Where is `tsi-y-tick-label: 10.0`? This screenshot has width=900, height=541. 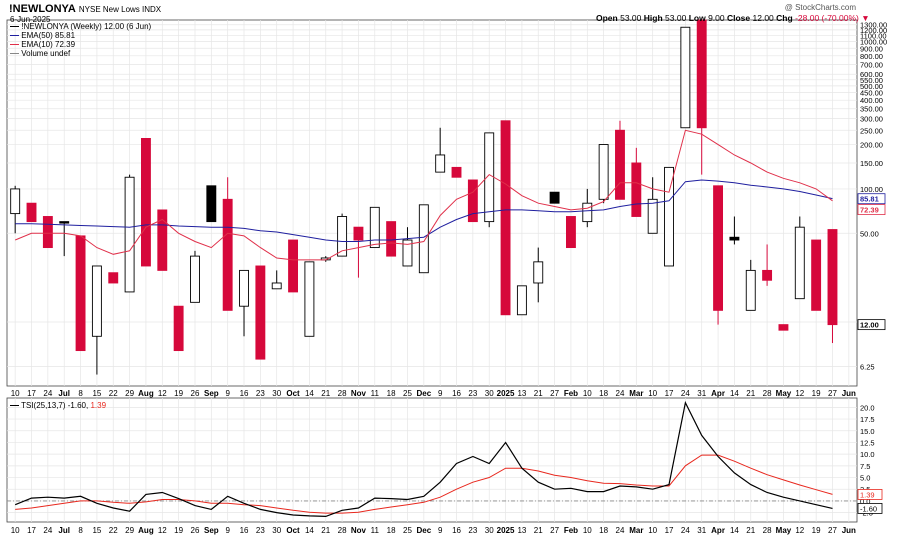
tsi-y-tick-label: 10.0 is located at coordinates (867, 454).